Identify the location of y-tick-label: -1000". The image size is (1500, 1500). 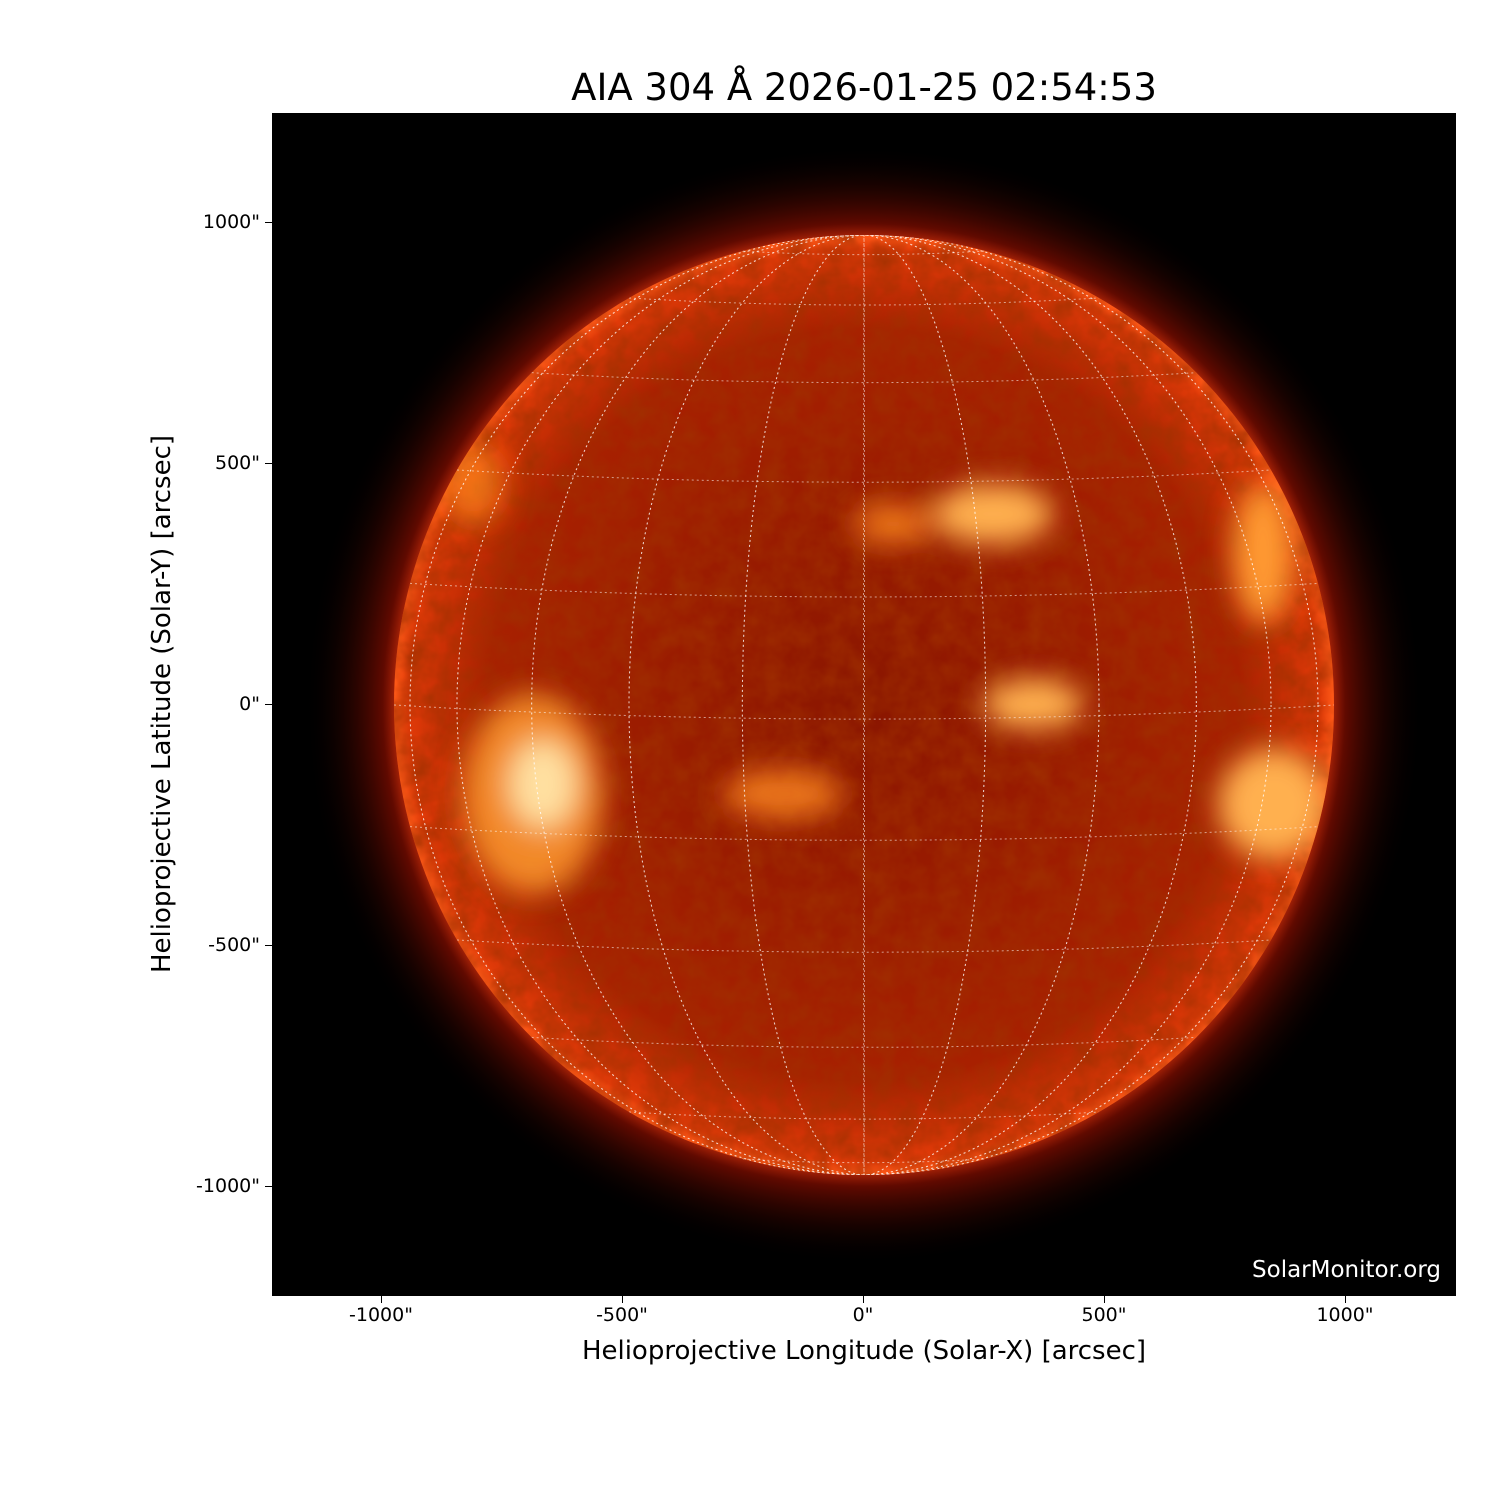
(228, 1186).